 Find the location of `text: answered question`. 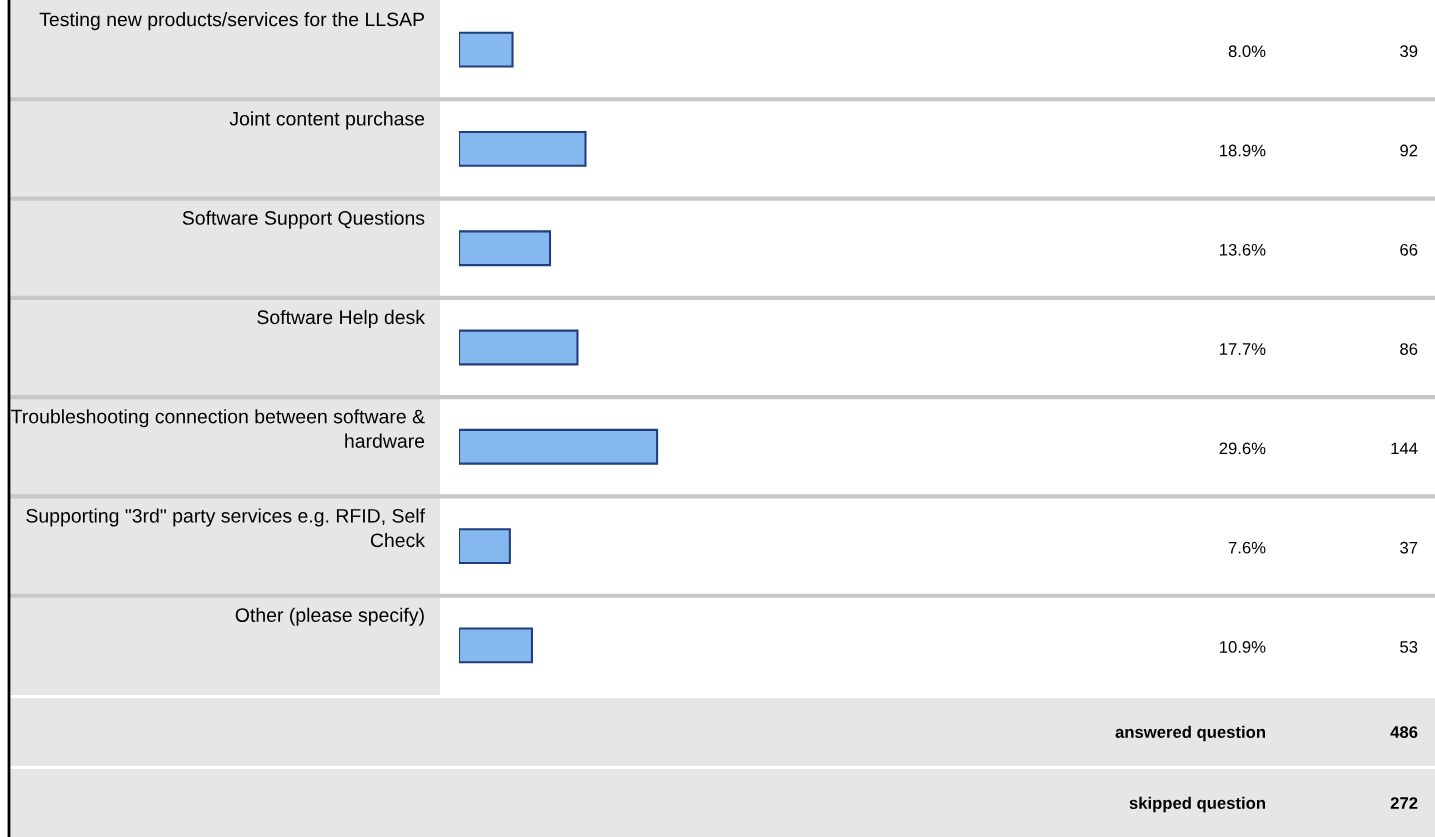

text: answered question is located at coordinates (1190, 733).